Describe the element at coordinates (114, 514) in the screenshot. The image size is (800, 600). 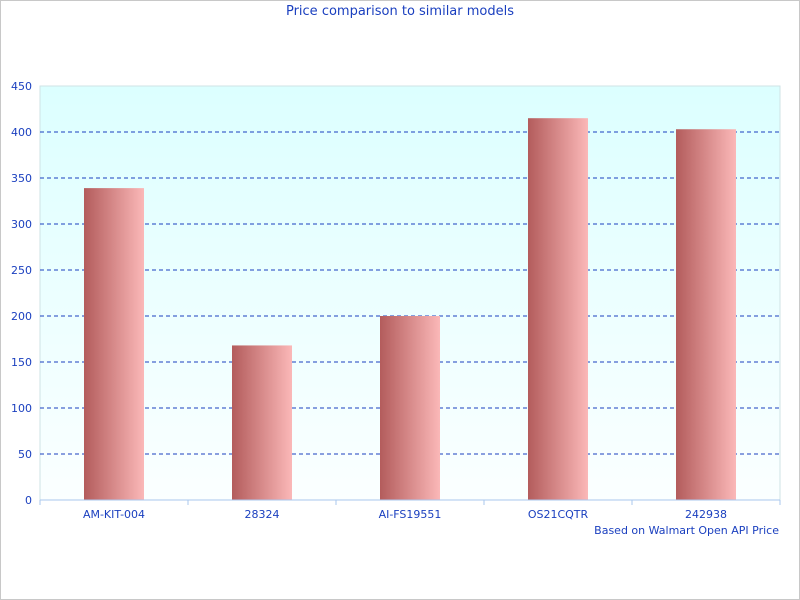
I see `x-tick-label: AM-KIT-004` at that location.